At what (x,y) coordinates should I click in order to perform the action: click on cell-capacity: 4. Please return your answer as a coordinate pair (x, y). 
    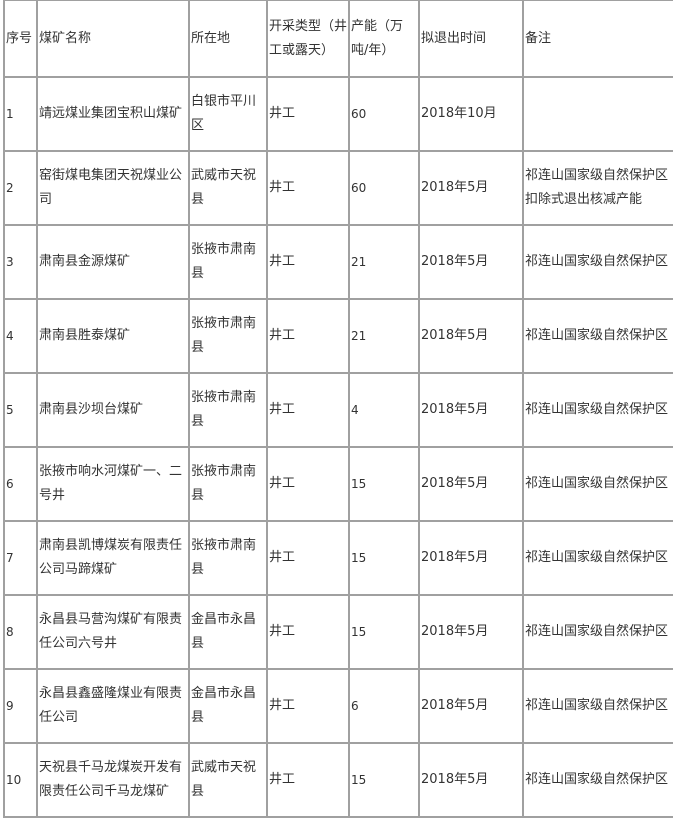
    Looking at the image, I should click on (384, 410).